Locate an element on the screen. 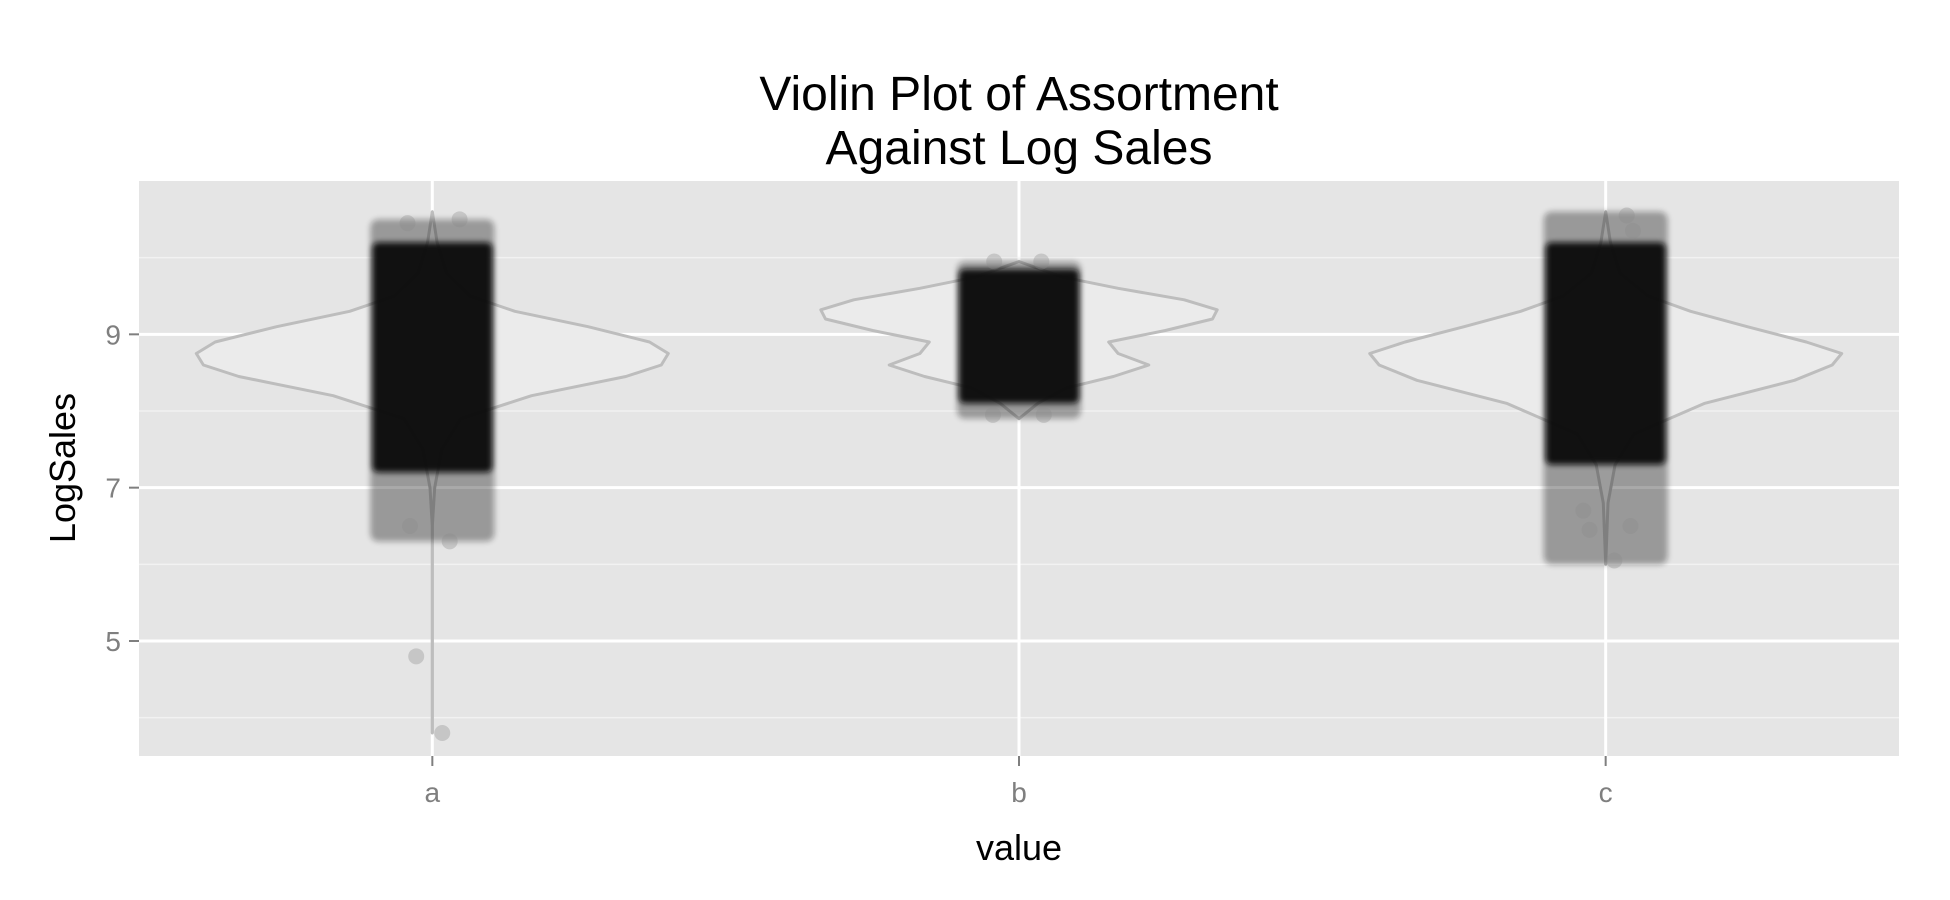  y-axis-title: LogSales is located at coordinates (62, 468).